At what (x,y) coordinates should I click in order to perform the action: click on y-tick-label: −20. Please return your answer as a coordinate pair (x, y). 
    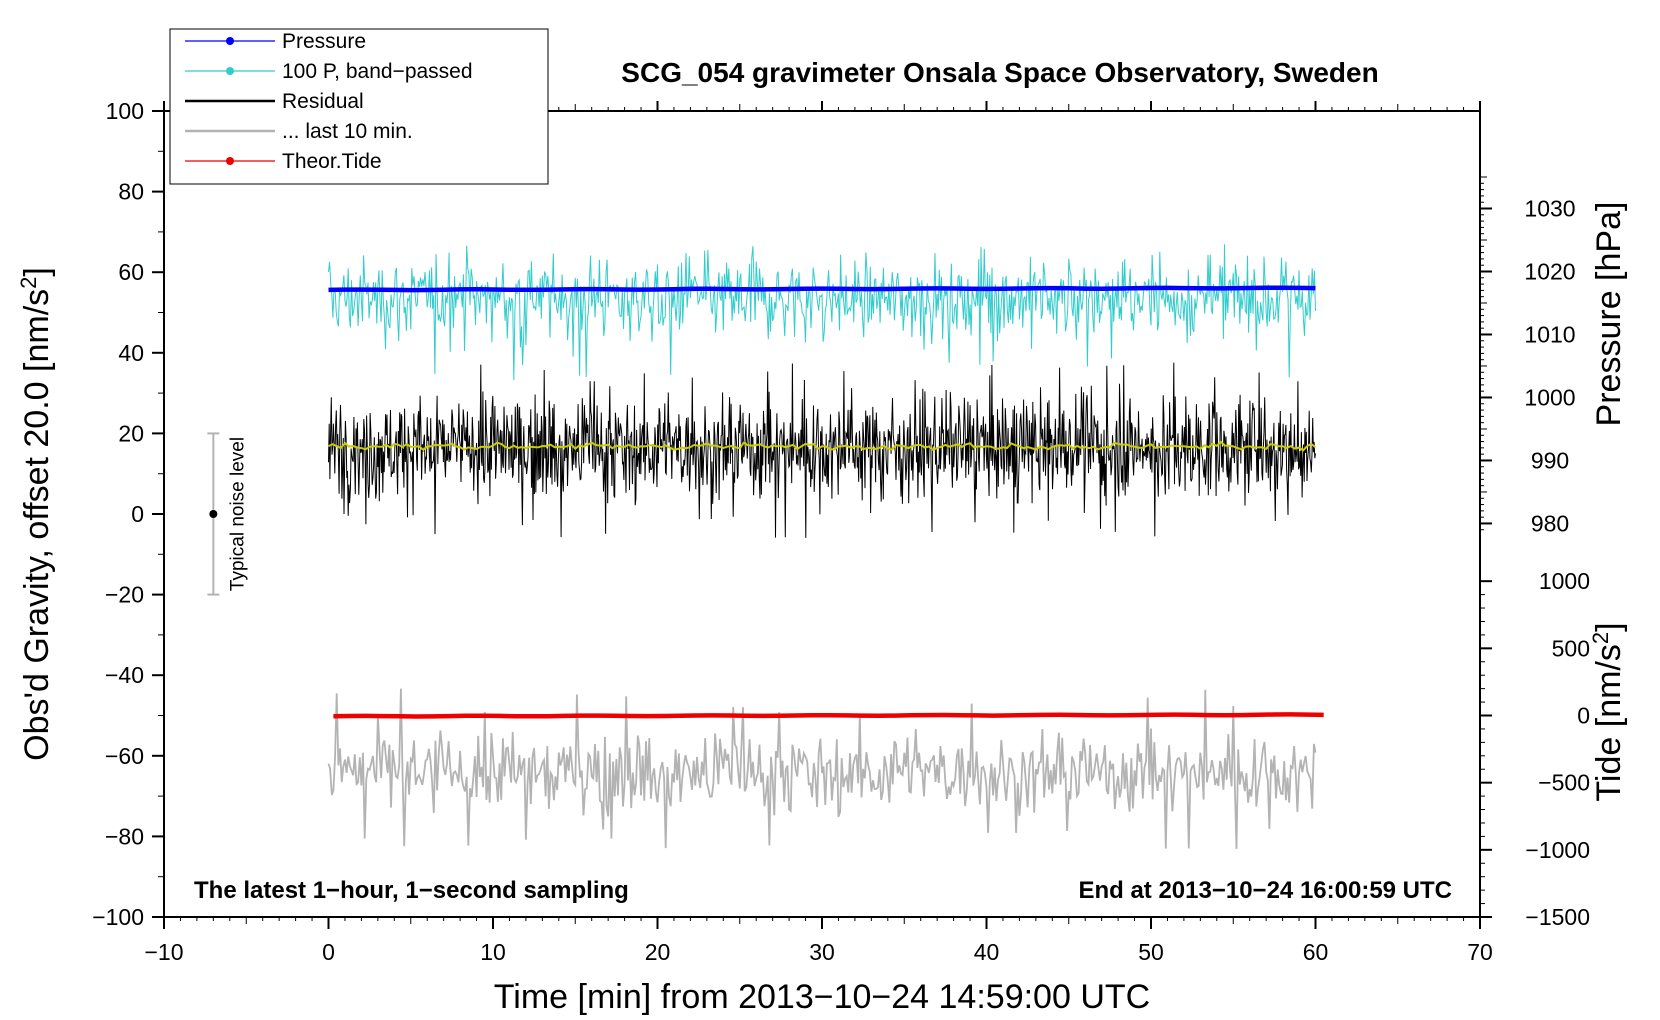
    Looking at the image, I should click on (124, 595).